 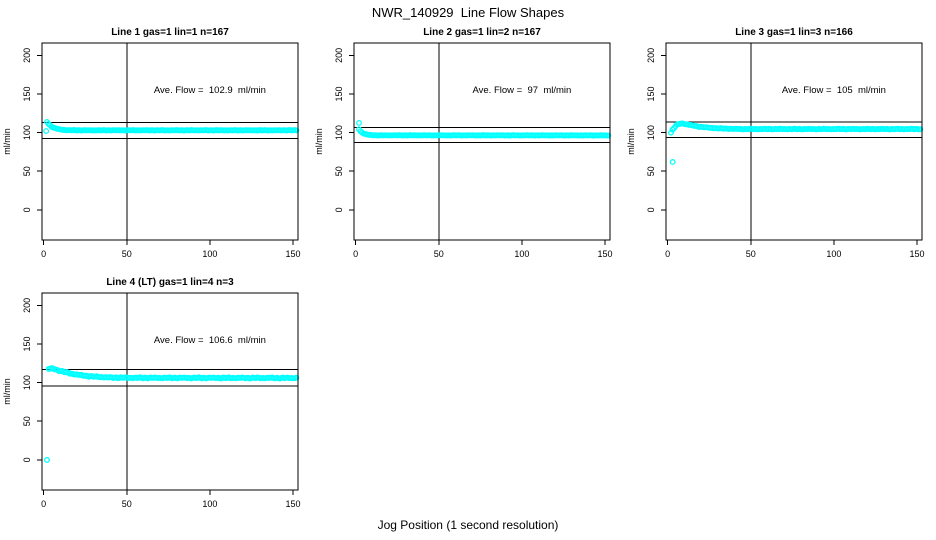 What do you see at coordinates (794, 32) in the screenshot?
I see `panel-title: Line 3 gas=1 lin=3 n=166` at bounding box center [794, 32].